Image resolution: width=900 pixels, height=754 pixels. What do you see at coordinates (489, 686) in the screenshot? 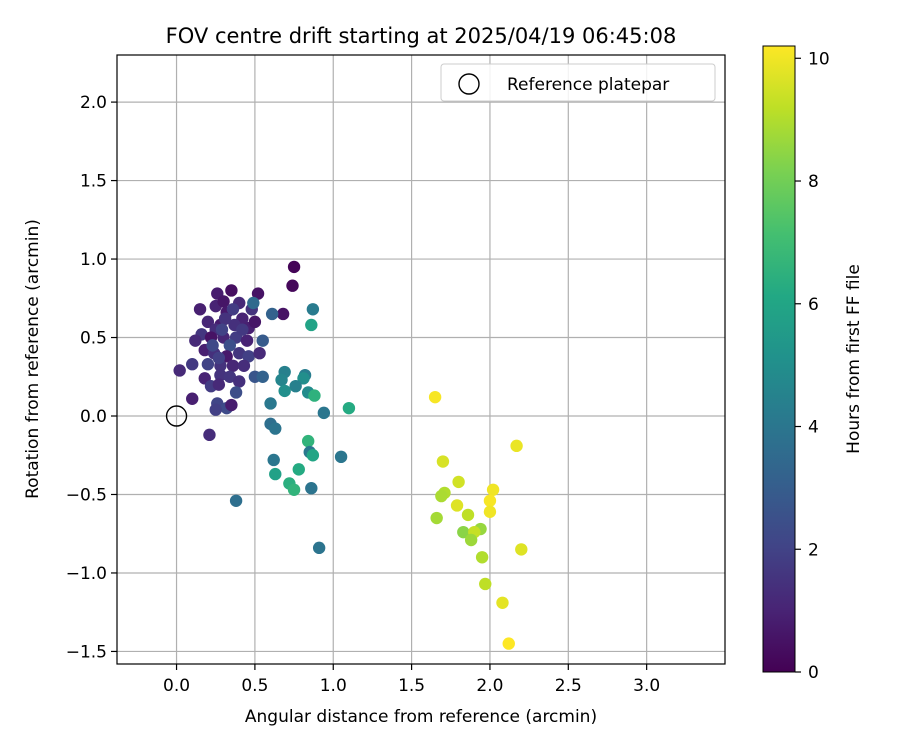
I see `x-tick-label: 2.0` at bounding box center [489, 686].